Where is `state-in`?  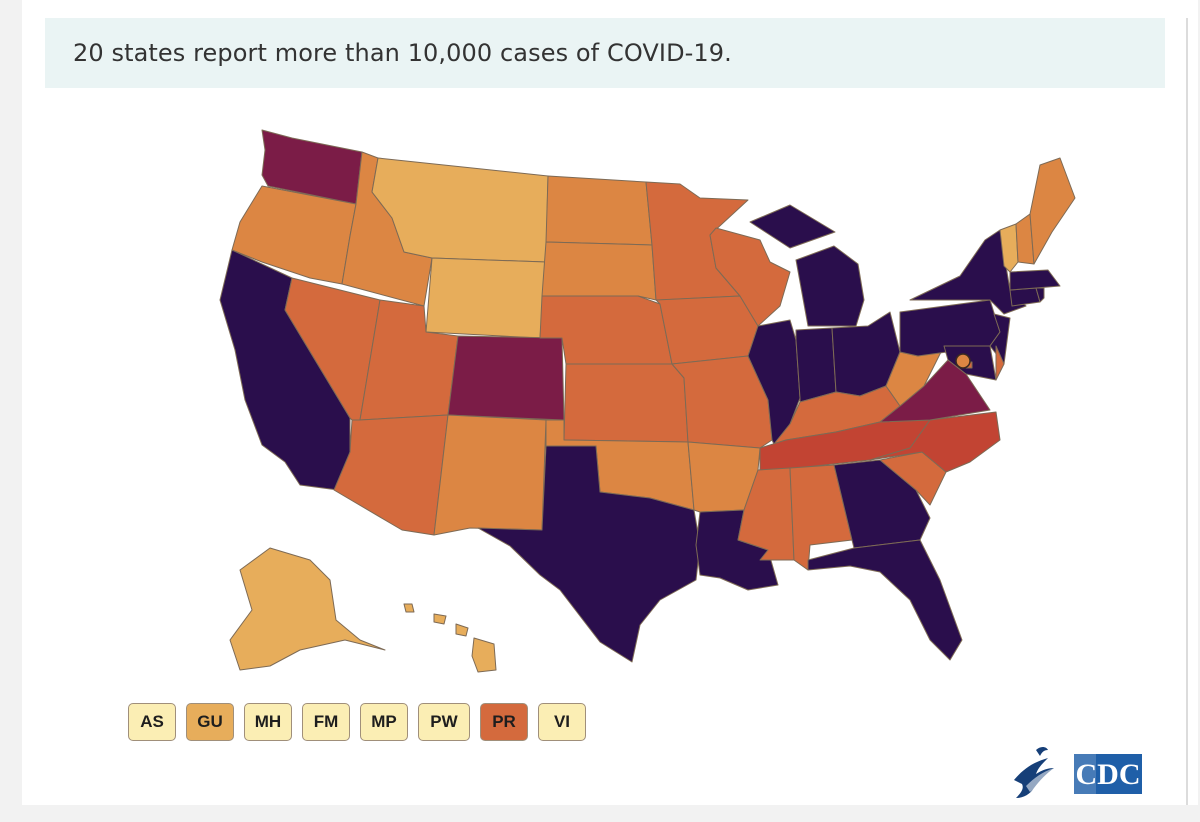
state-in is located at coordinates (816, 365).